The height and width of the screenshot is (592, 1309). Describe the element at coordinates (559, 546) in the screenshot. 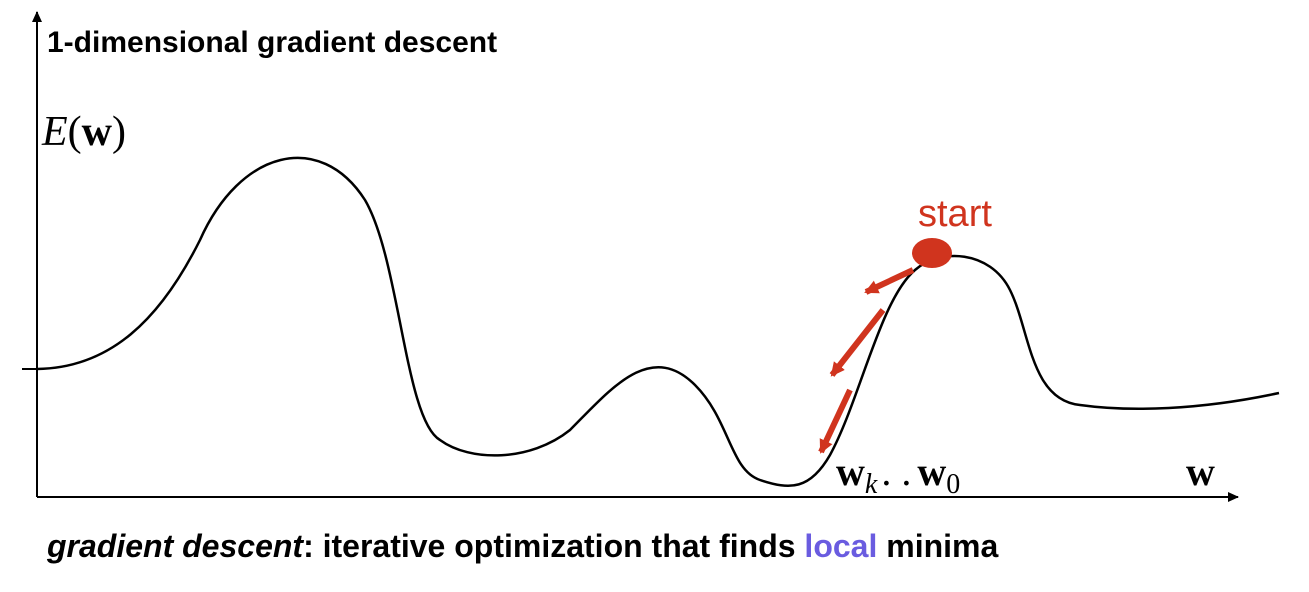

I see `caption-middle: iterative optimization that finds` at that location.